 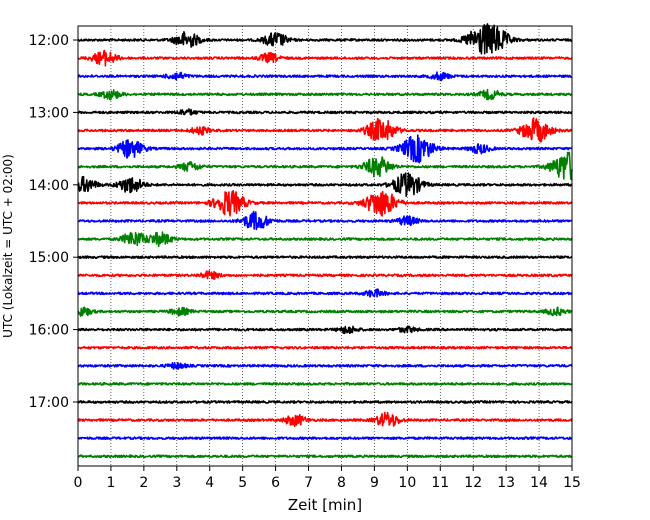 What do you see at coordinates (49, 186) in the screenshot?
I see `y-tick-label: 14:00` at bounding box center [49, 186].